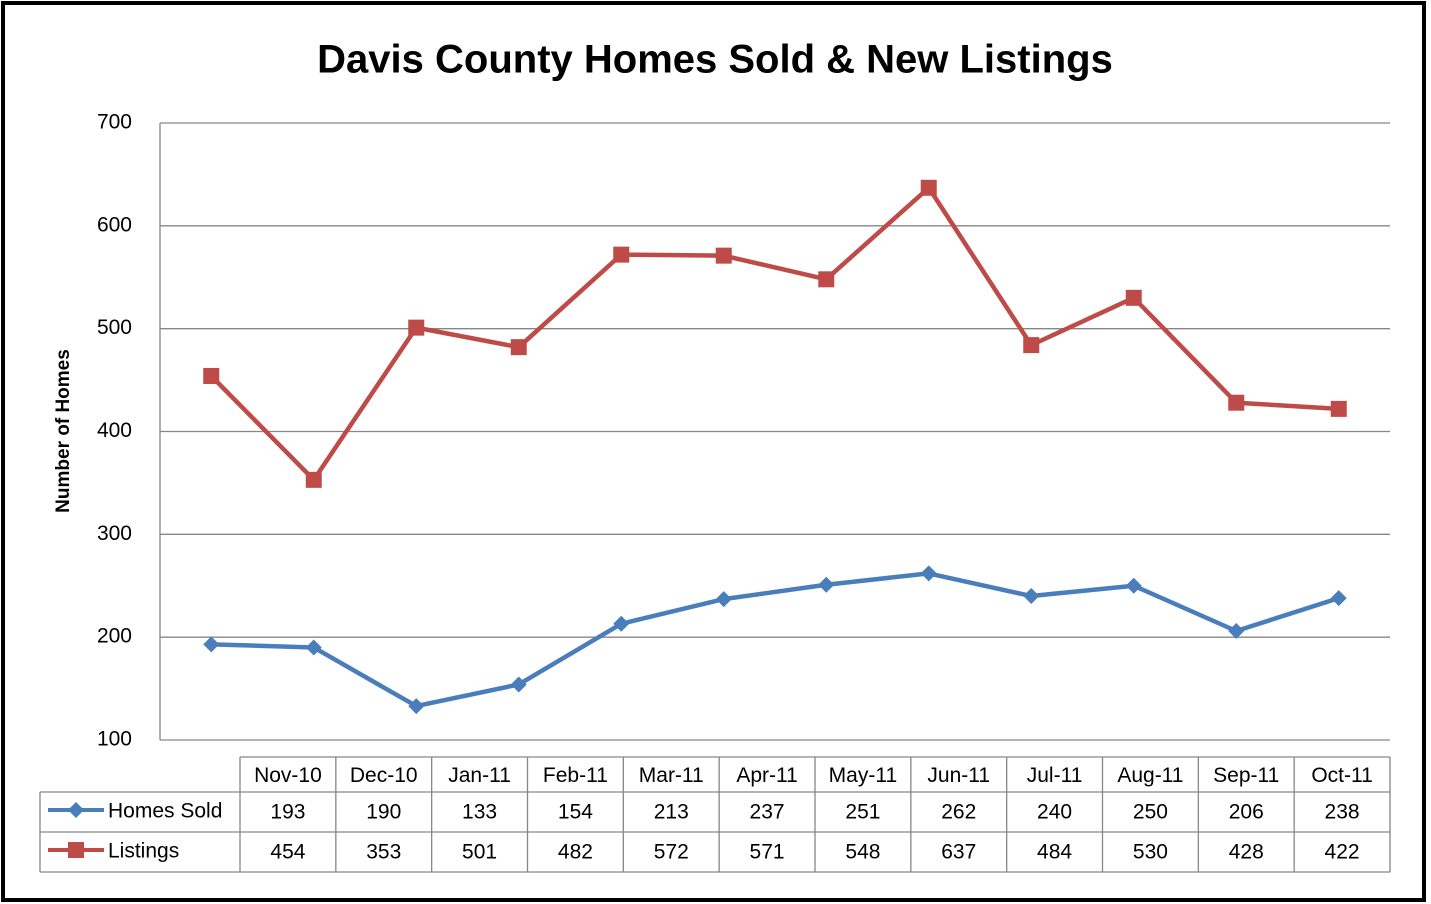  I want to click on table-value: 237, so click(767, 812).